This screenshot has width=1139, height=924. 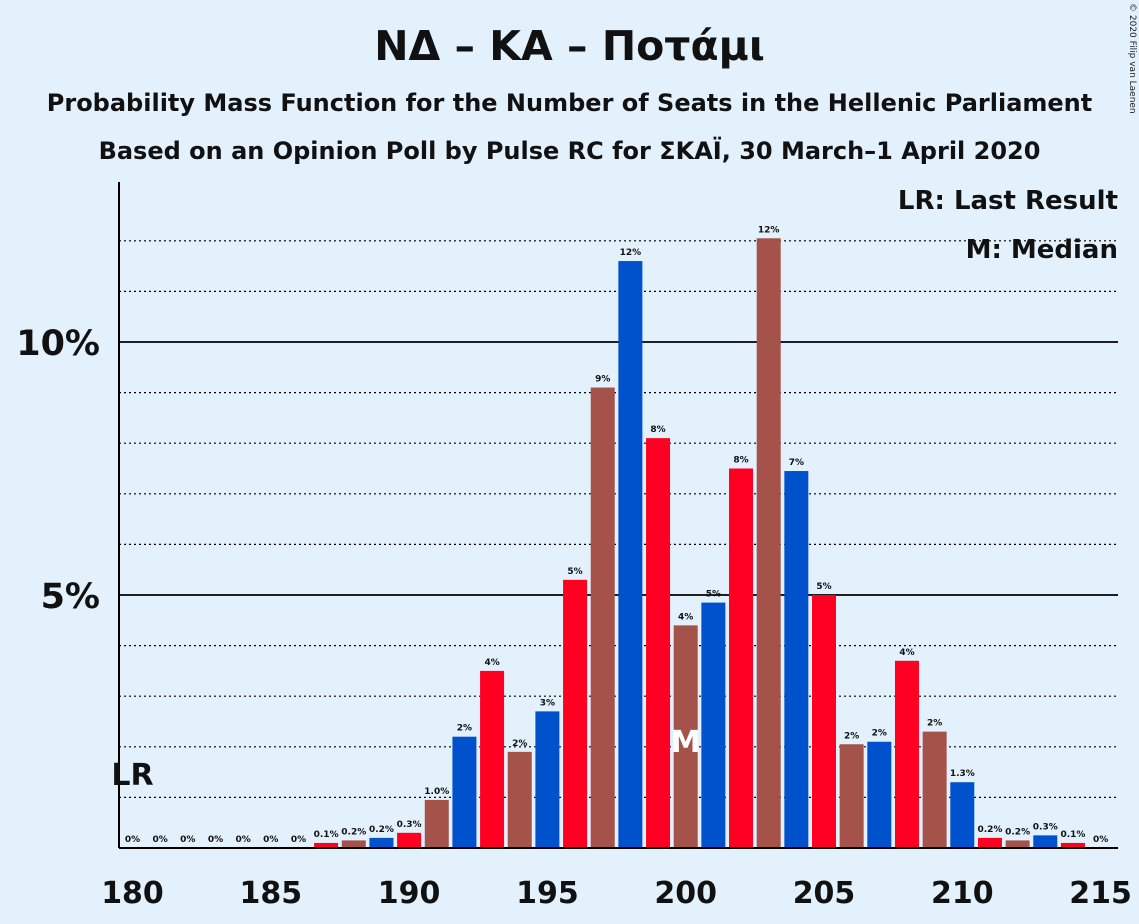 What do you see at coordinates (547, 703) in the screenshot?
I see `bar-label-seat-195: 3%` at bounding box center [547, 703].